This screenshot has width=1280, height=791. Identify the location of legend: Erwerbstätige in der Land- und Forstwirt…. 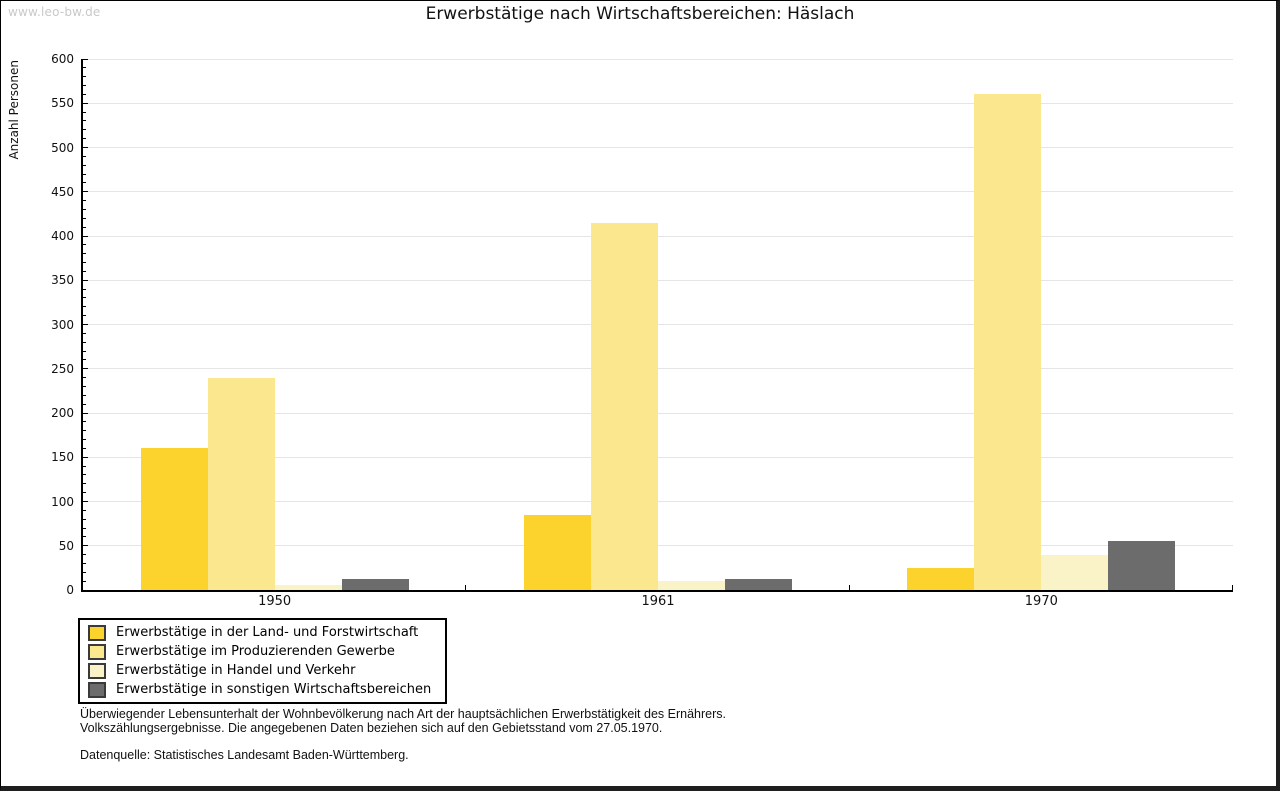
(262, 661).